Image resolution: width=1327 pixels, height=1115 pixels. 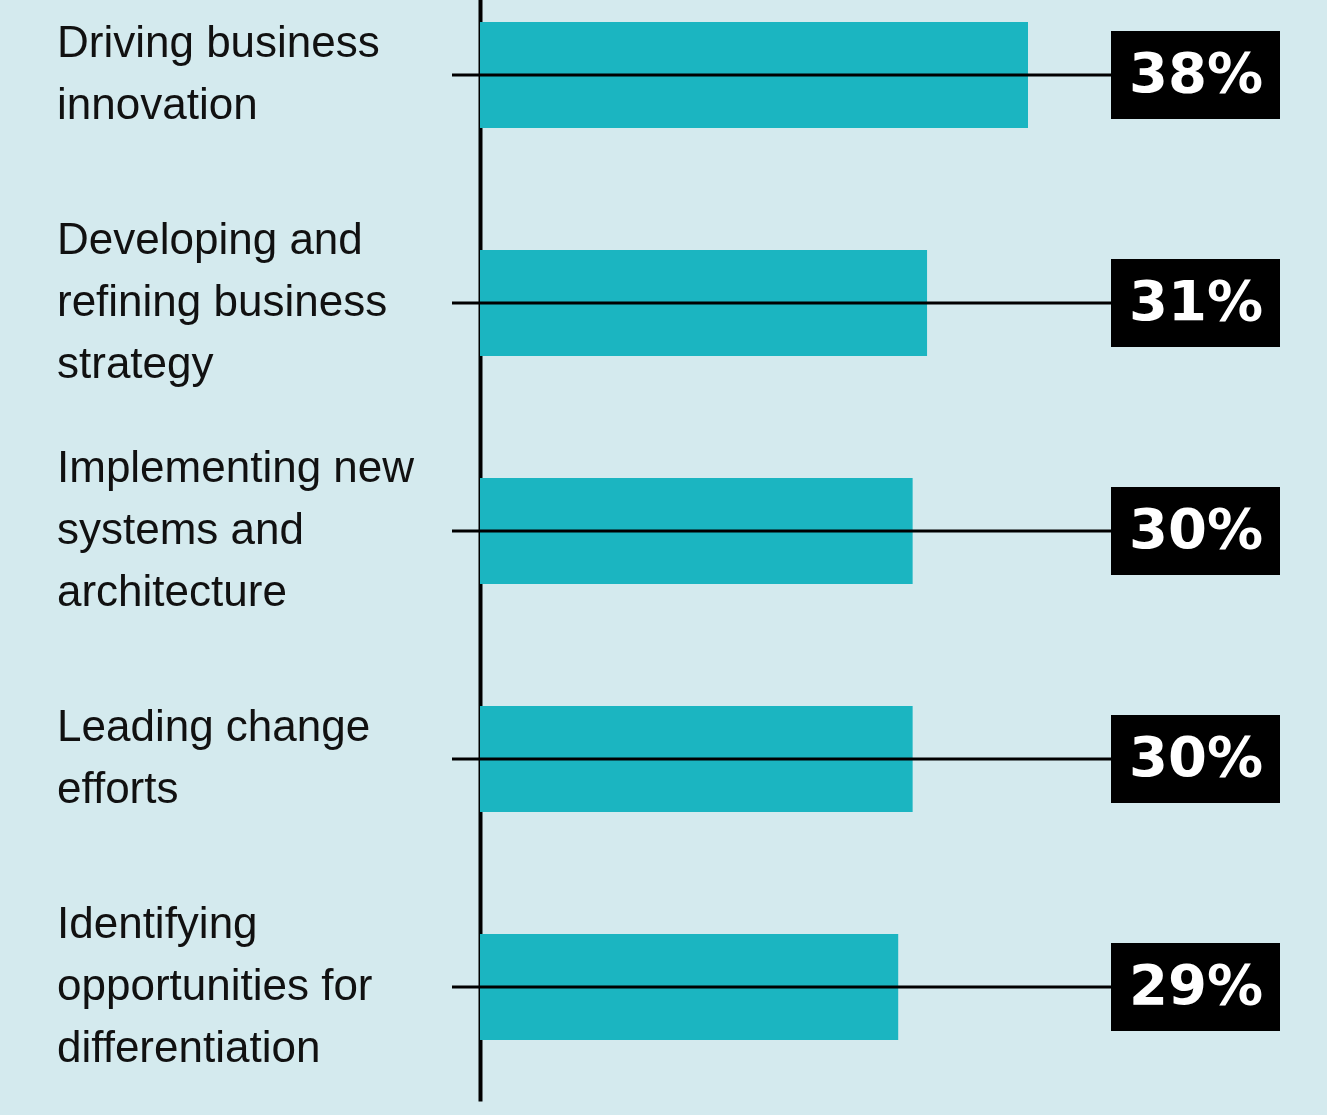 What do you see at coordinates (218, 72) in the screenshot?
I see `y-tick-label: Driving business innovation` at bounding box center [218, 72].